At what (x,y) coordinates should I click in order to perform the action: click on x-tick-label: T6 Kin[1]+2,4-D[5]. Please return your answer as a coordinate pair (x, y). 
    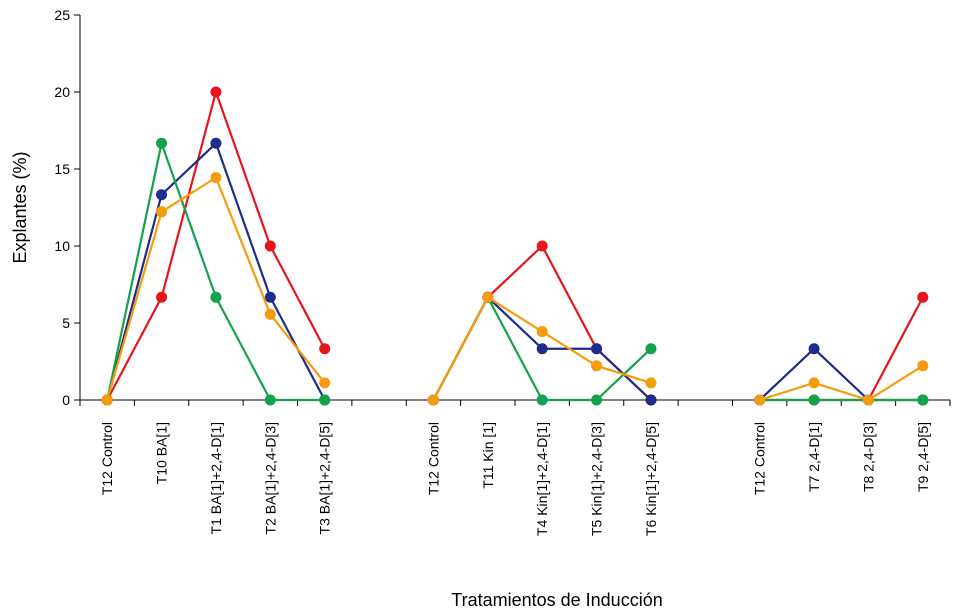
    Looking at the image, I should click on (651, 479).